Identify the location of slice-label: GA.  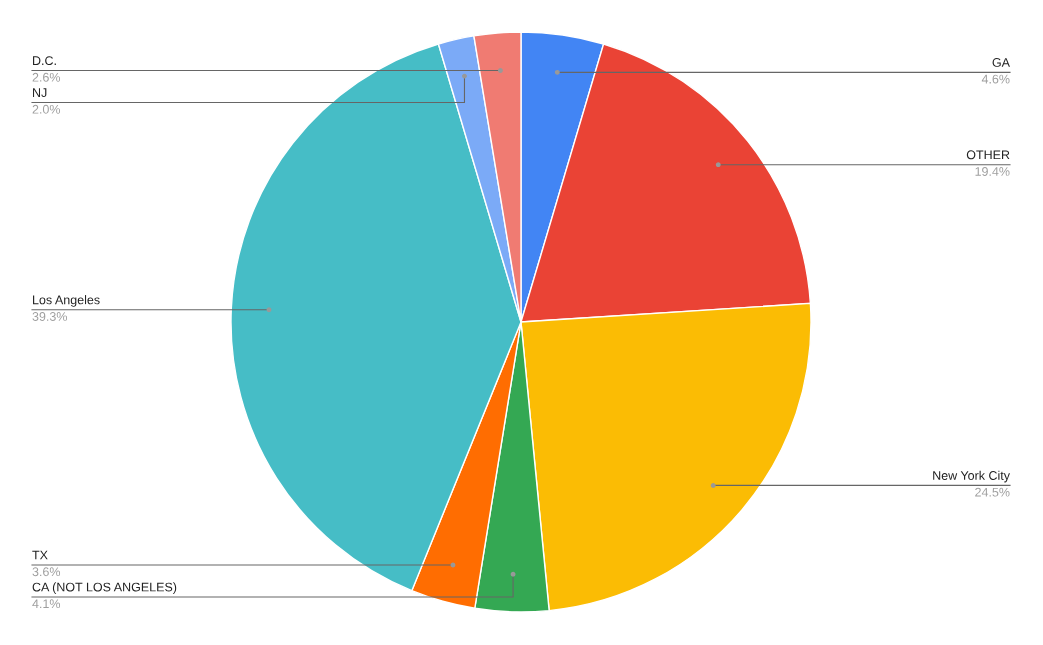
(1001, 62).